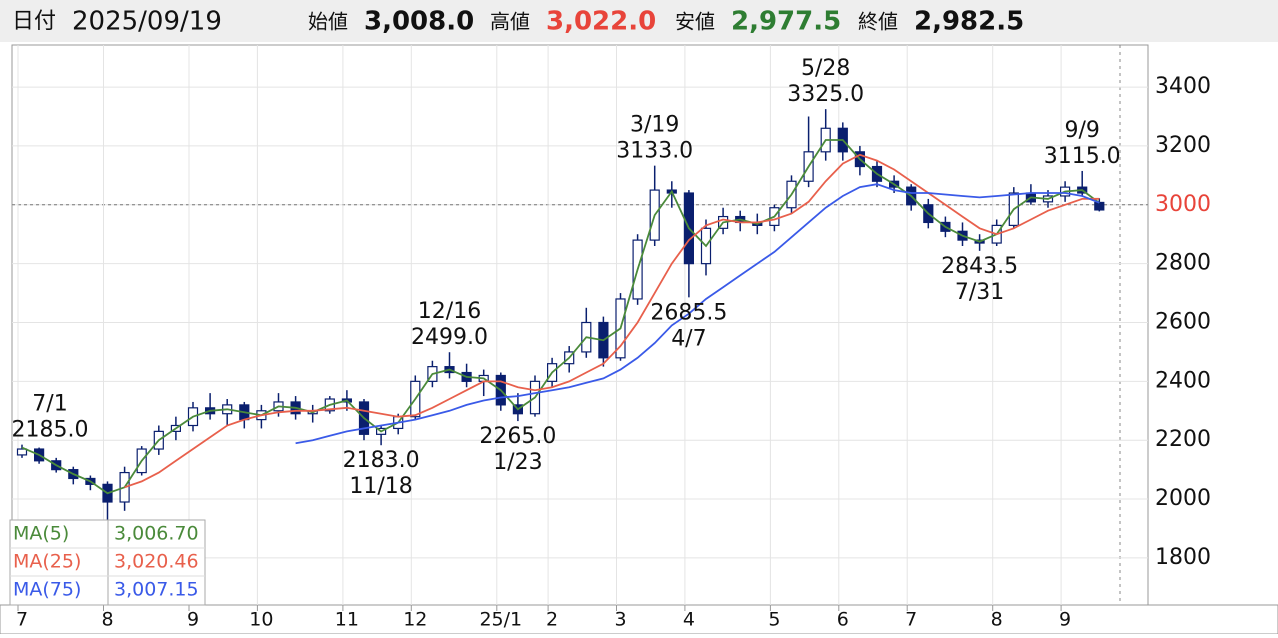 The height and width of the screenshot is (638, 1278). I want to click on y-tick-label: 2600, so click(1183, 321).